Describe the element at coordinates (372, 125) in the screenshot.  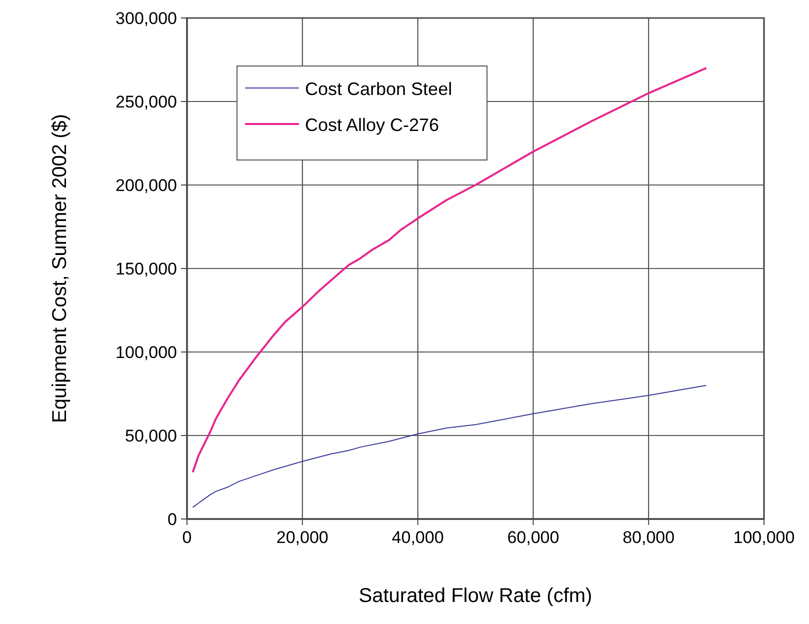
I see `legend-label: Cost Alloy C-276` at that location.